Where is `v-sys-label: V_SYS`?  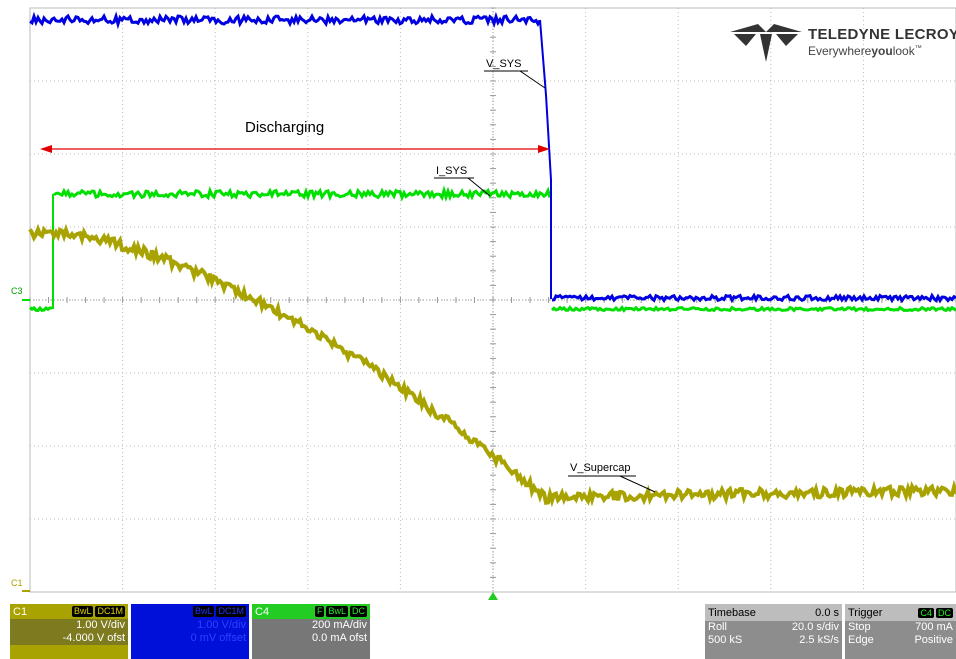
v-sys-label: V_SYS is located at coordinates (503, 64).